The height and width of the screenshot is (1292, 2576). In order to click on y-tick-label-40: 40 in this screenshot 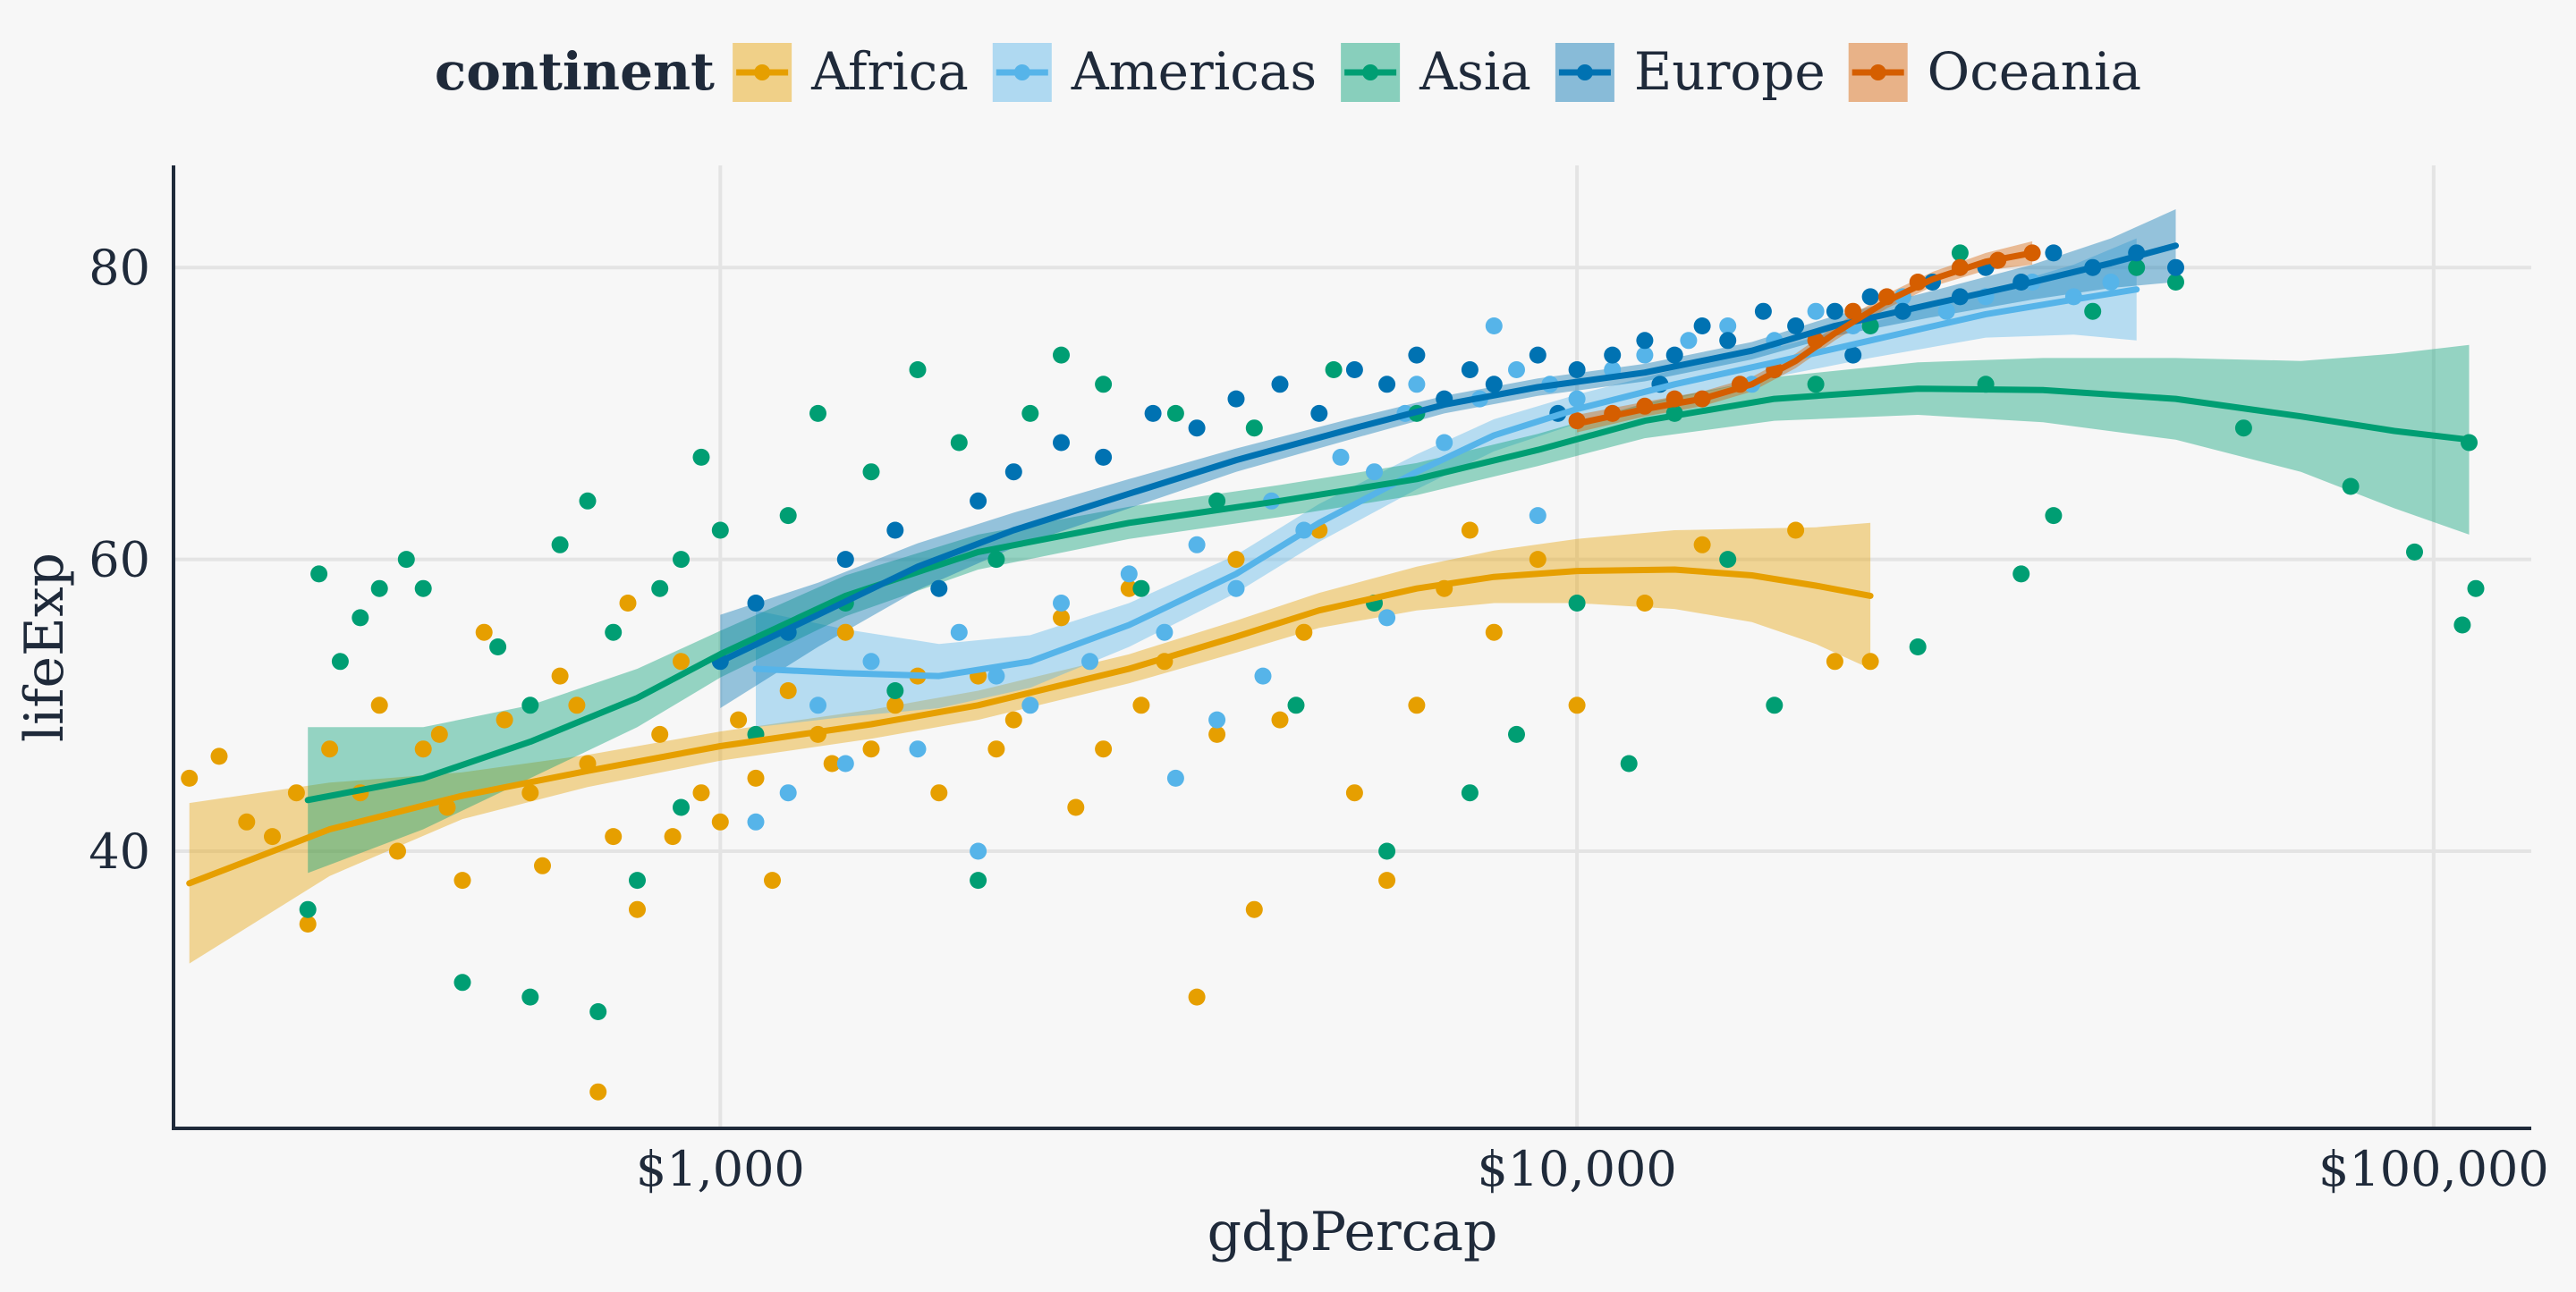, I will do `click(119, 851)`.